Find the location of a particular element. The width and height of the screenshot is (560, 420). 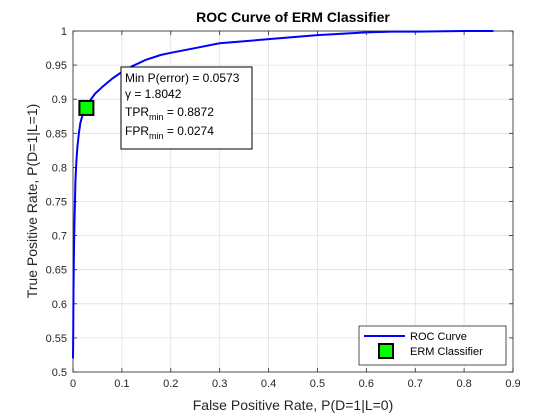

y-tick-label: 0.9 is located at coordinates (59, 100).